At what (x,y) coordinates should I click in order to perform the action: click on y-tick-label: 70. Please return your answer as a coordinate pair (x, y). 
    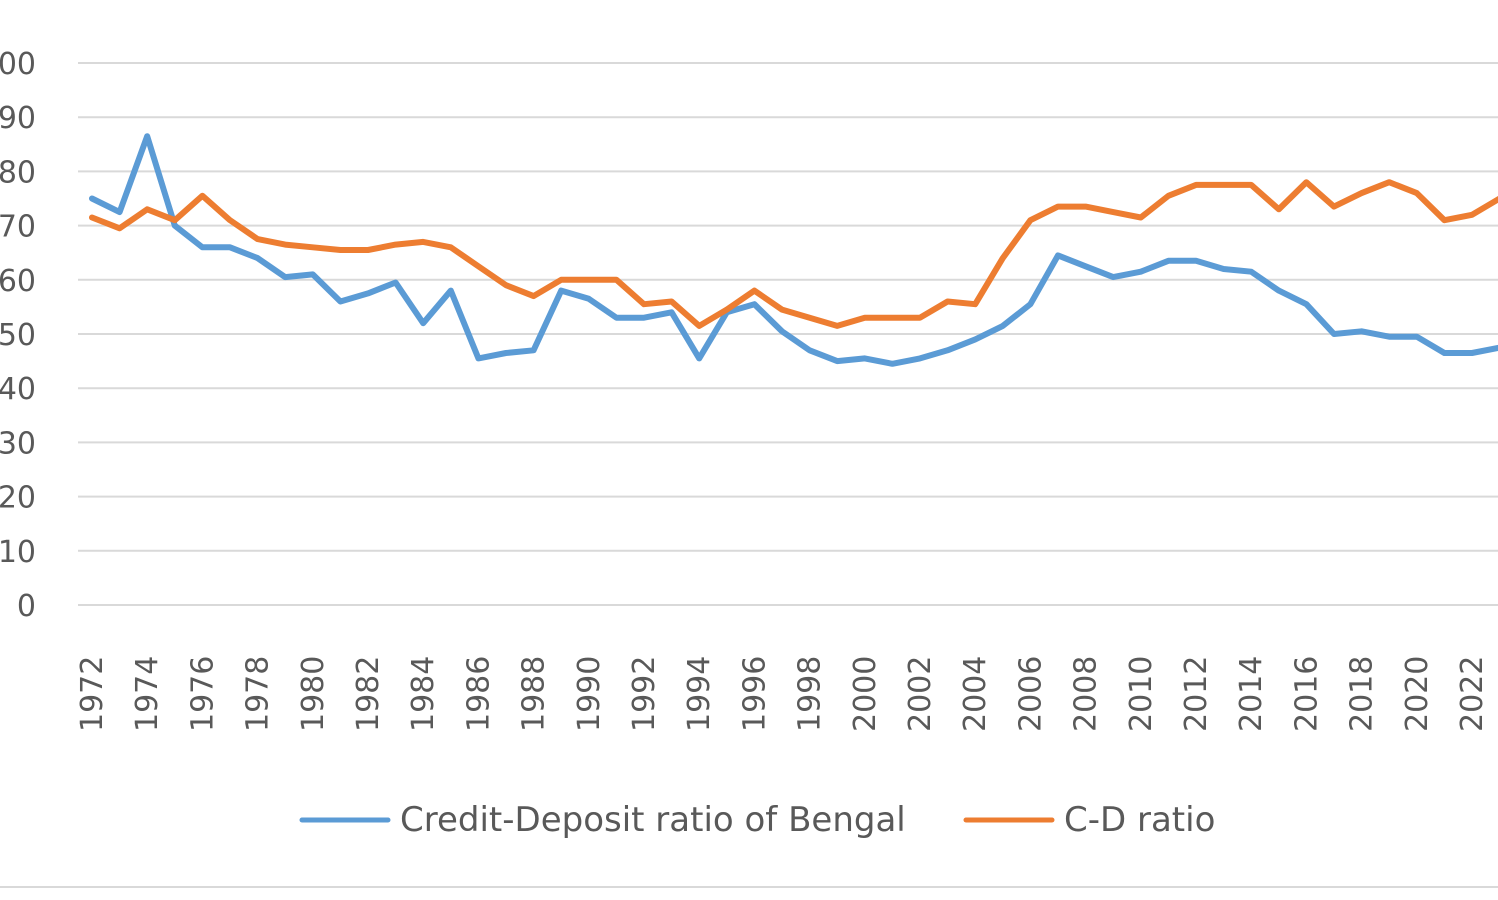
    Looking at the image, I should click on (18, 227).